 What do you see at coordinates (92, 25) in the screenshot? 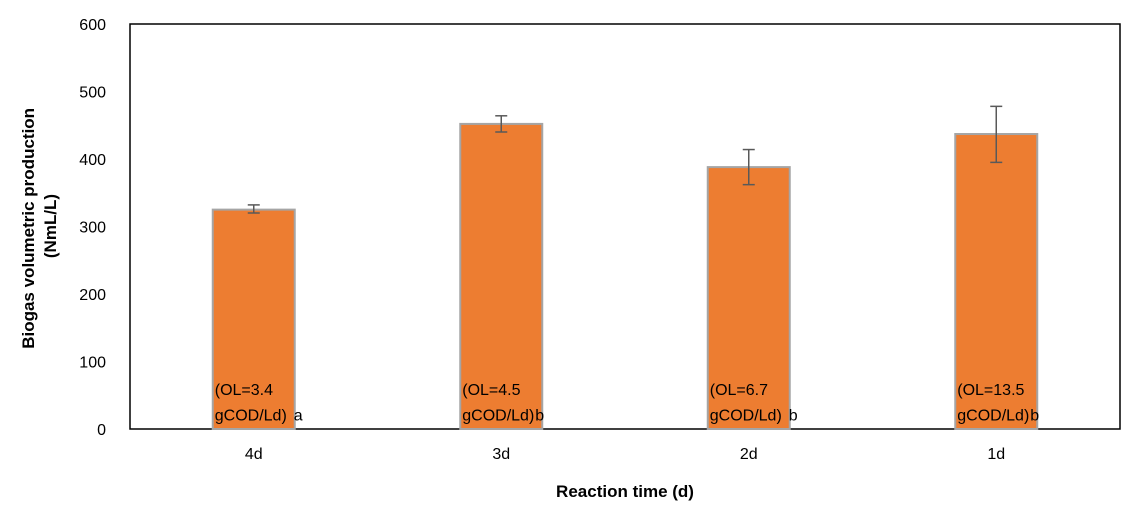
I see `y-tick-label: 600` at bounding box center [92, 25].